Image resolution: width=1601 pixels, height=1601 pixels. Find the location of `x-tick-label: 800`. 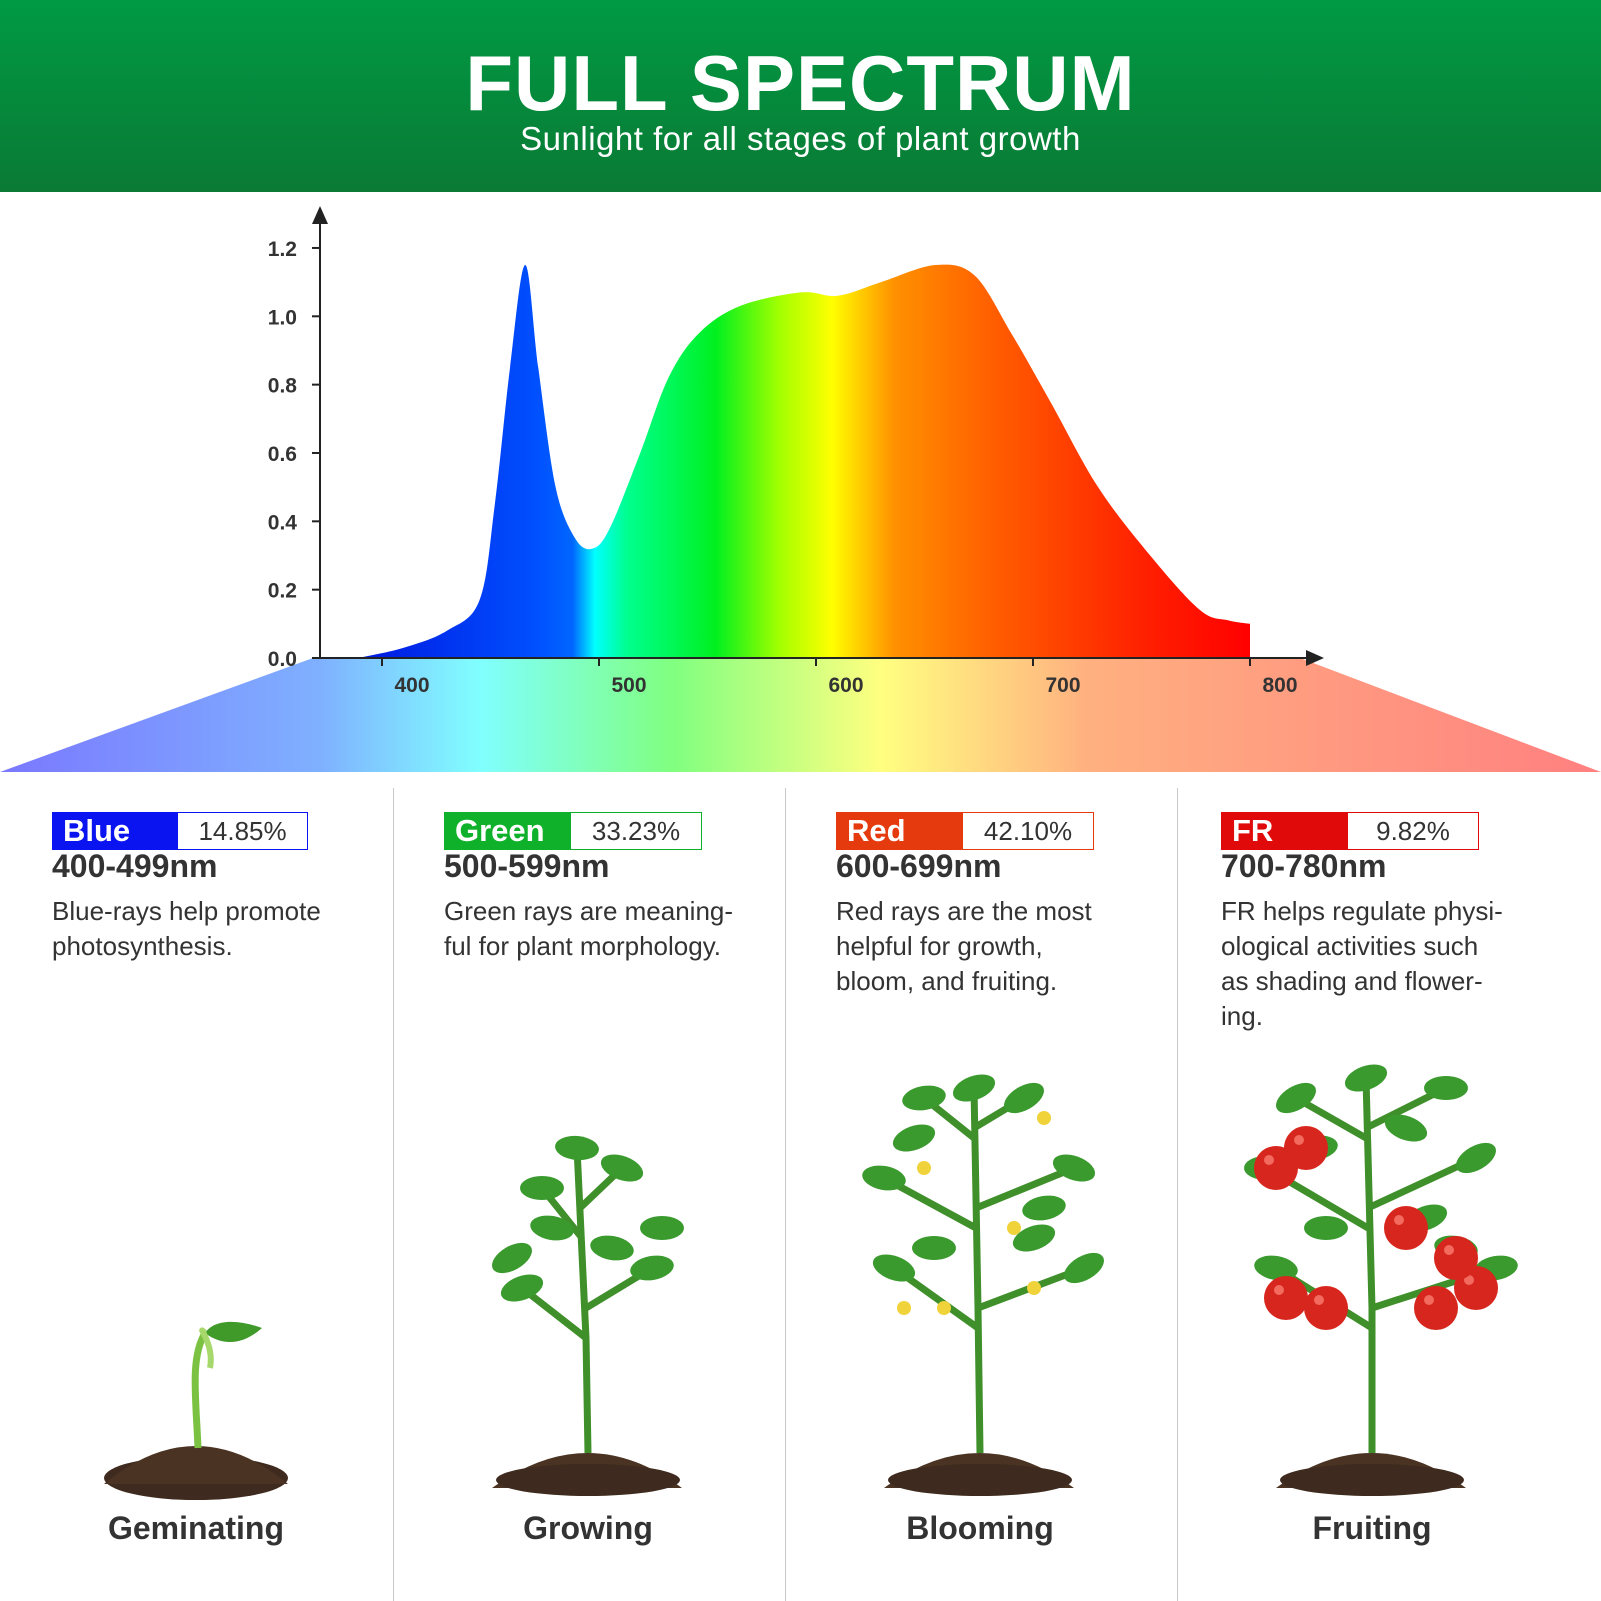

x-tick-label: 800 is located at coordinates (1279, 685).